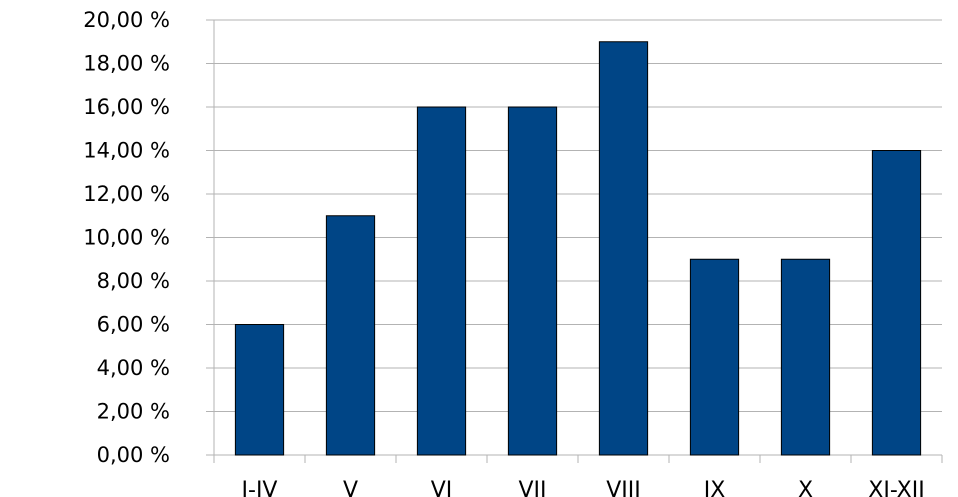 The width and height of the screenshot is (958, 497). Describe the element at coordinates (133, 412) in the screenshot. I see `y-tick-label: 2,00 %` at that location.